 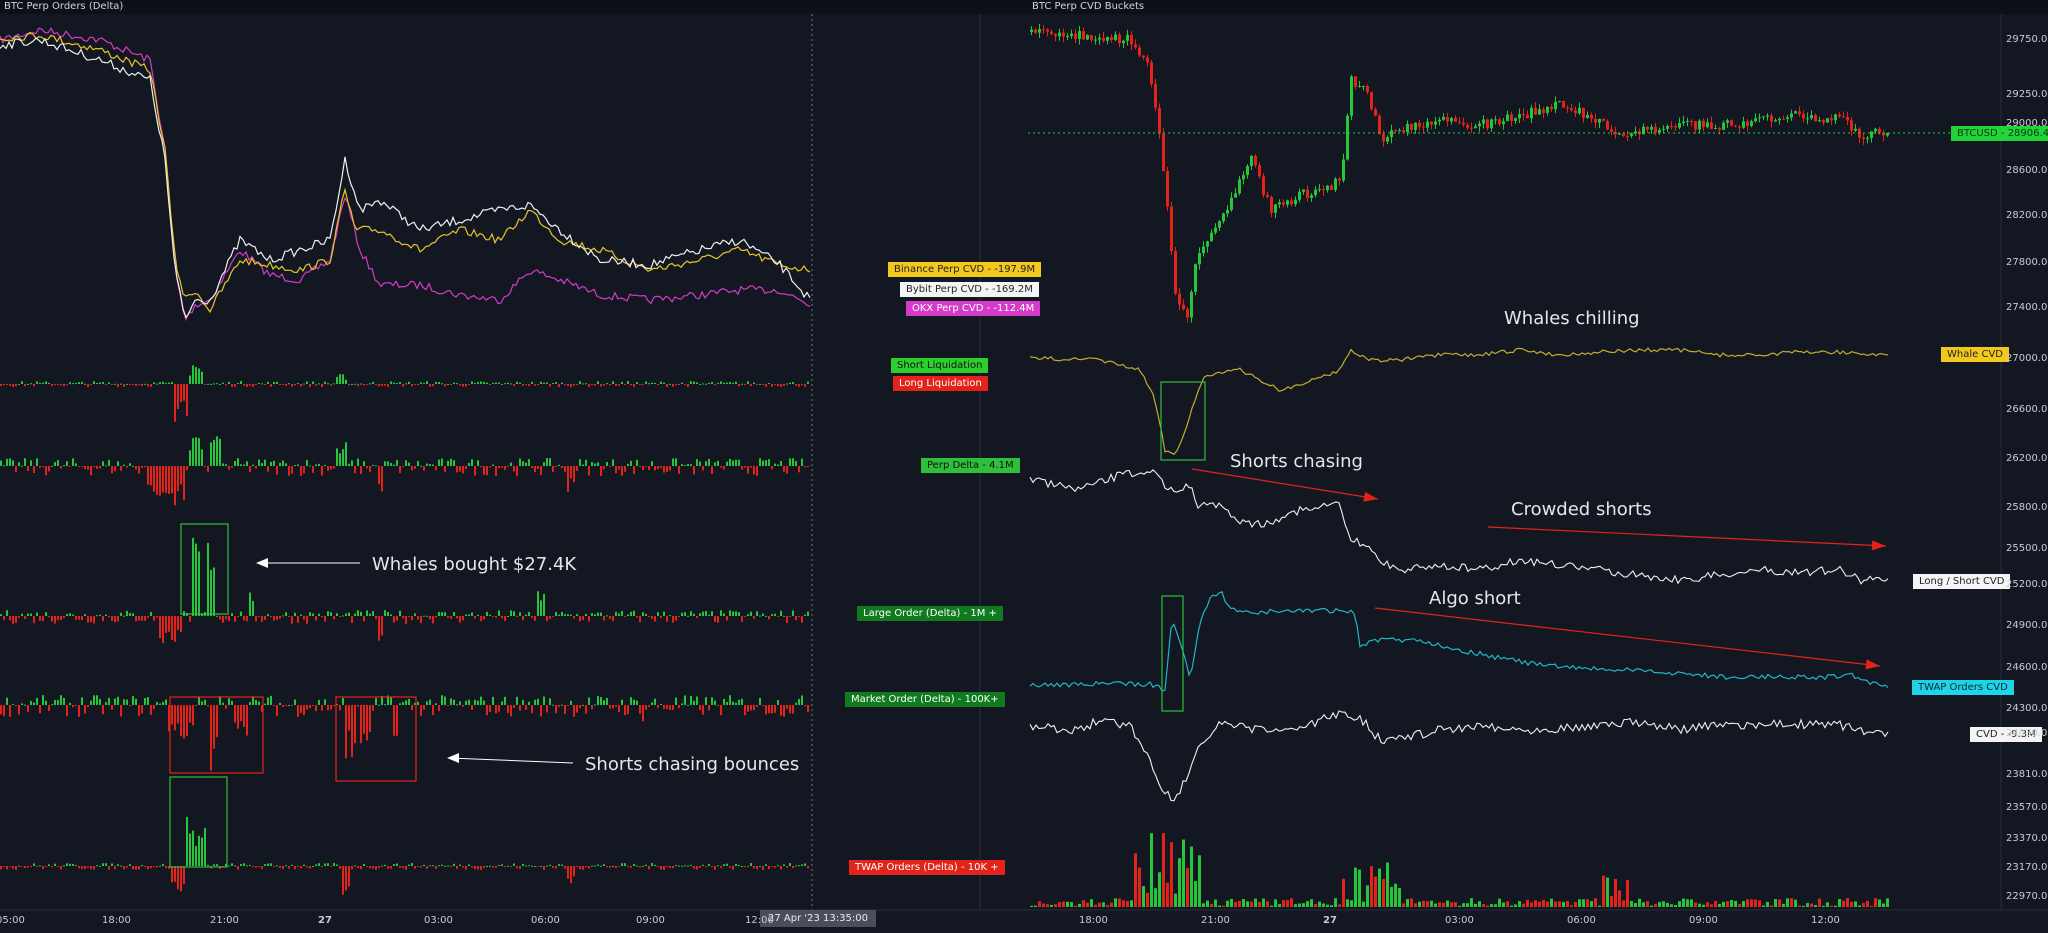 I want to click on legend-whale-cvd: Whale CVD, so click(x=1975, y=354).